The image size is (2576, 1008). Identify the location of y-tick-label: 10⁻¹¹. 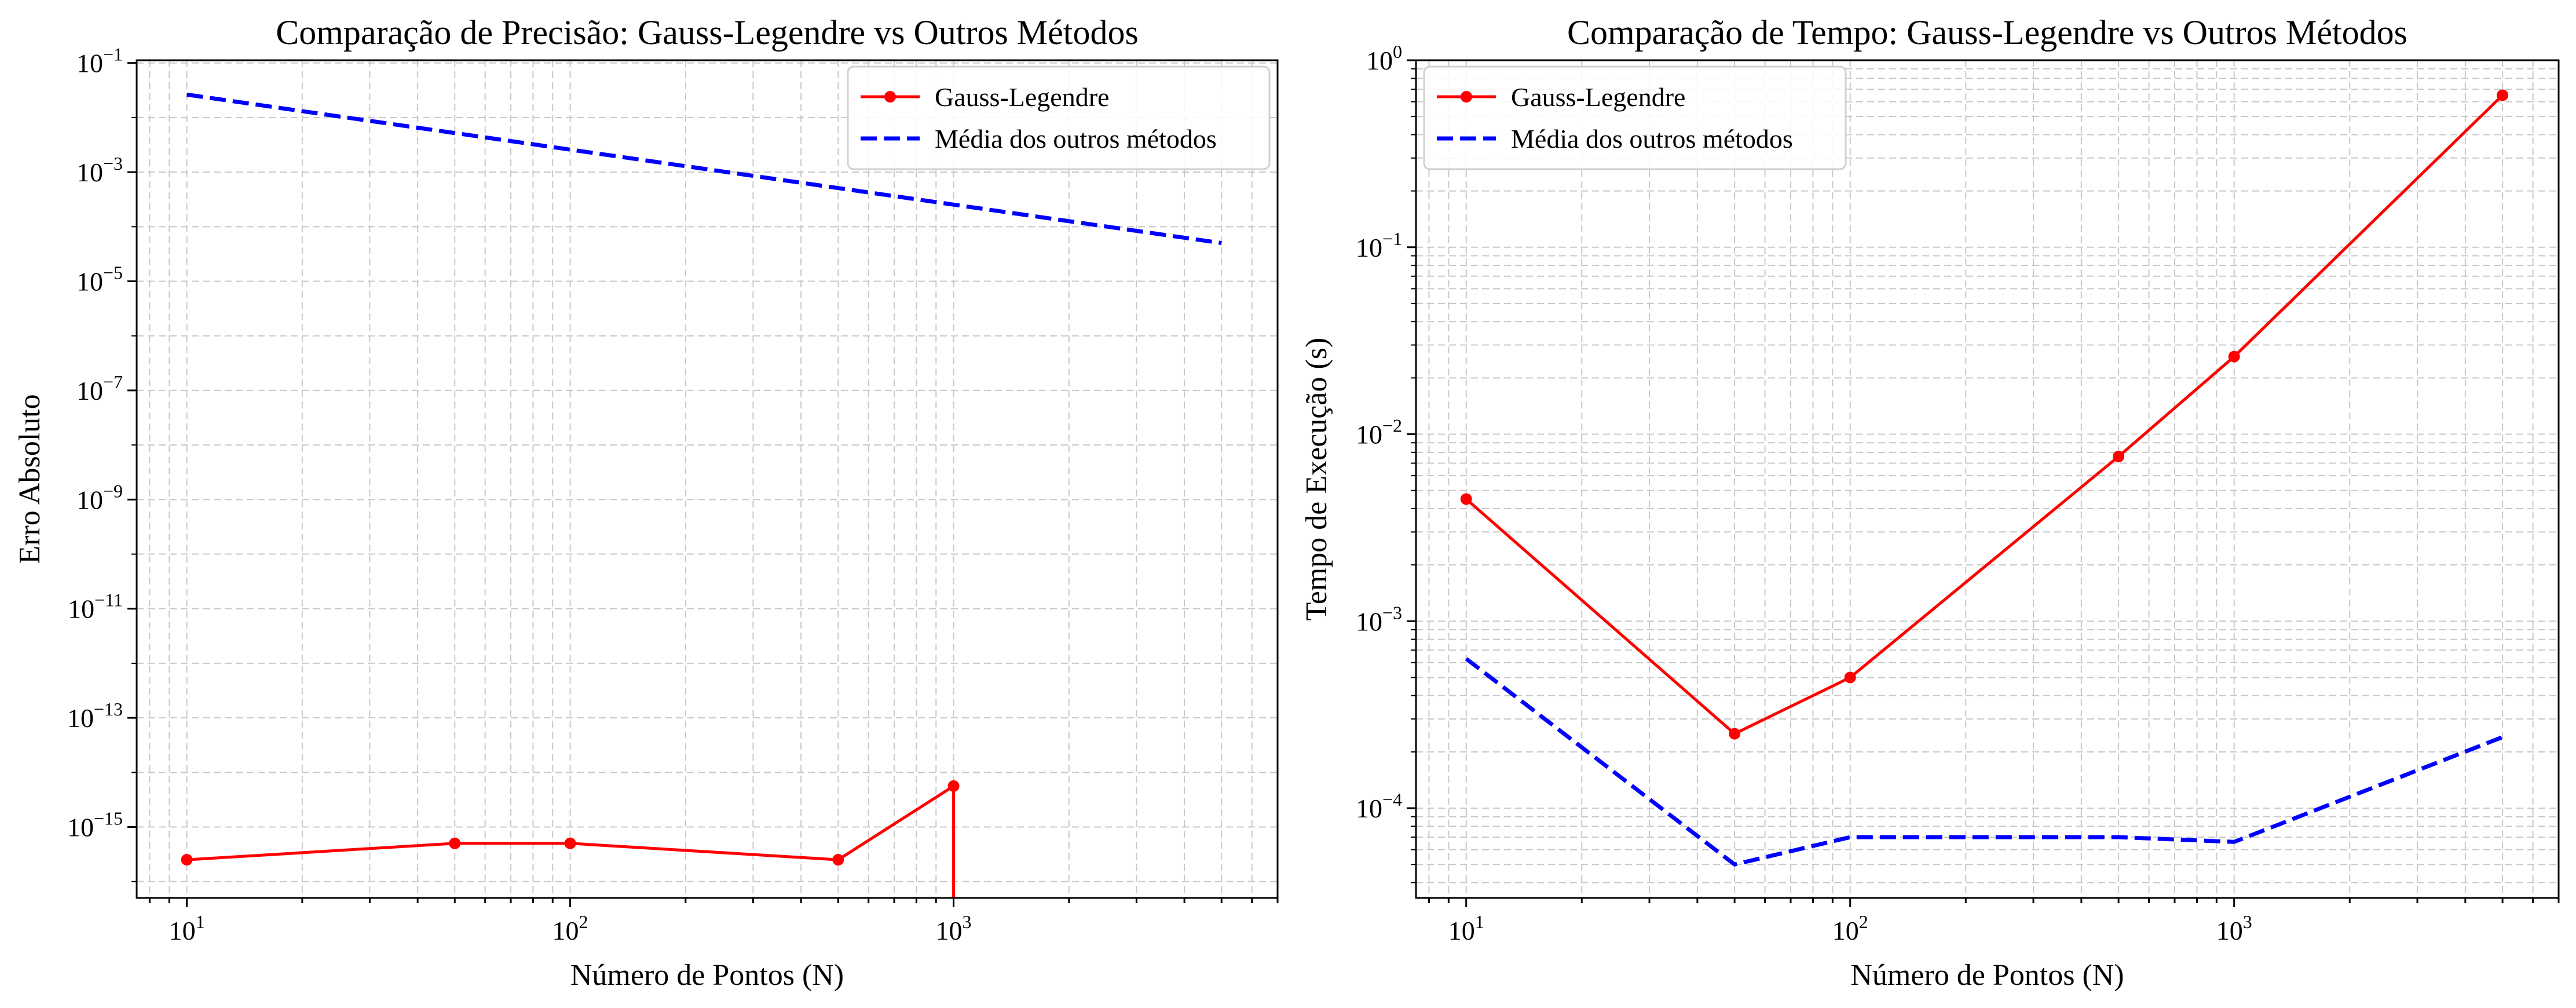
(95, 607).